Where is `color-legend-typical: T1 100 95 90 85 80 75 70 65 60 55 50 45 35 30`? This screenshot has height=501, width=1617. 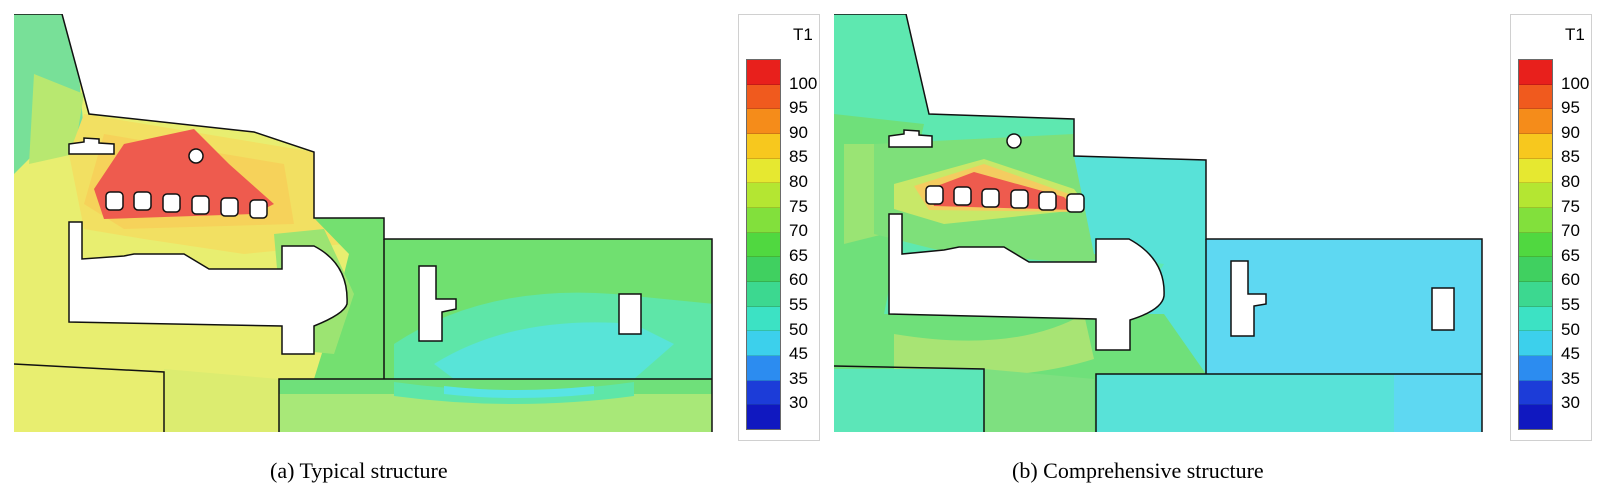 color-legend-typical: T1 100 95 90 85 80 75 70 65 60 55 50 45 35 30 is located at coordinates (779, 227).